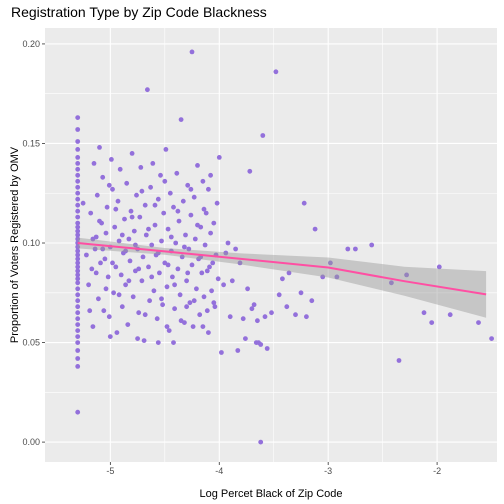 This screenshot has width=504, height=504. Describe the element at coordinates (219, 471) in the screenshot. I see `x-tick-label: -4` at that location.